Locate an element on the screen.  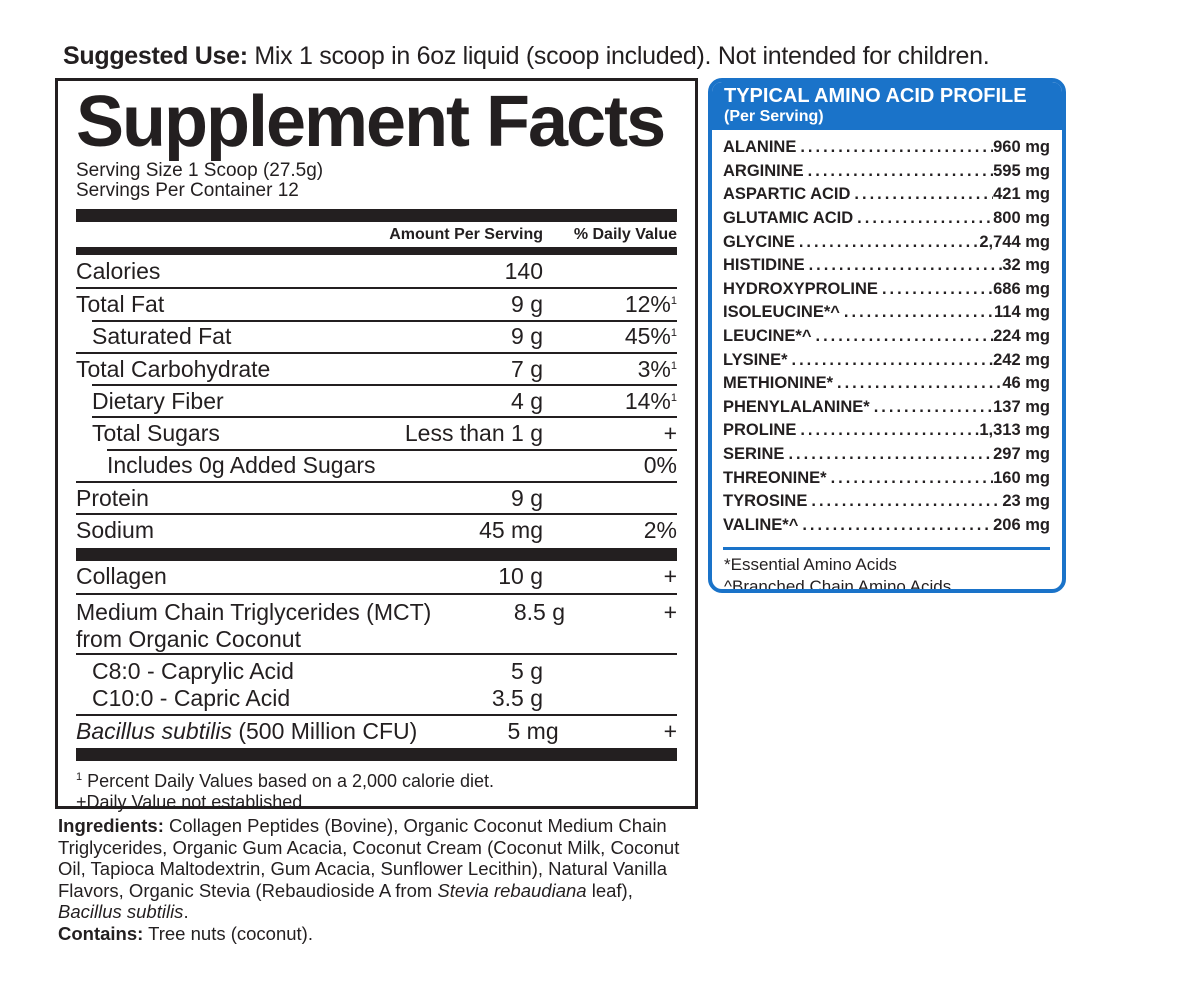
nutrient-row: Sodium 45 mg 2% is located at coordinates (376, 529).